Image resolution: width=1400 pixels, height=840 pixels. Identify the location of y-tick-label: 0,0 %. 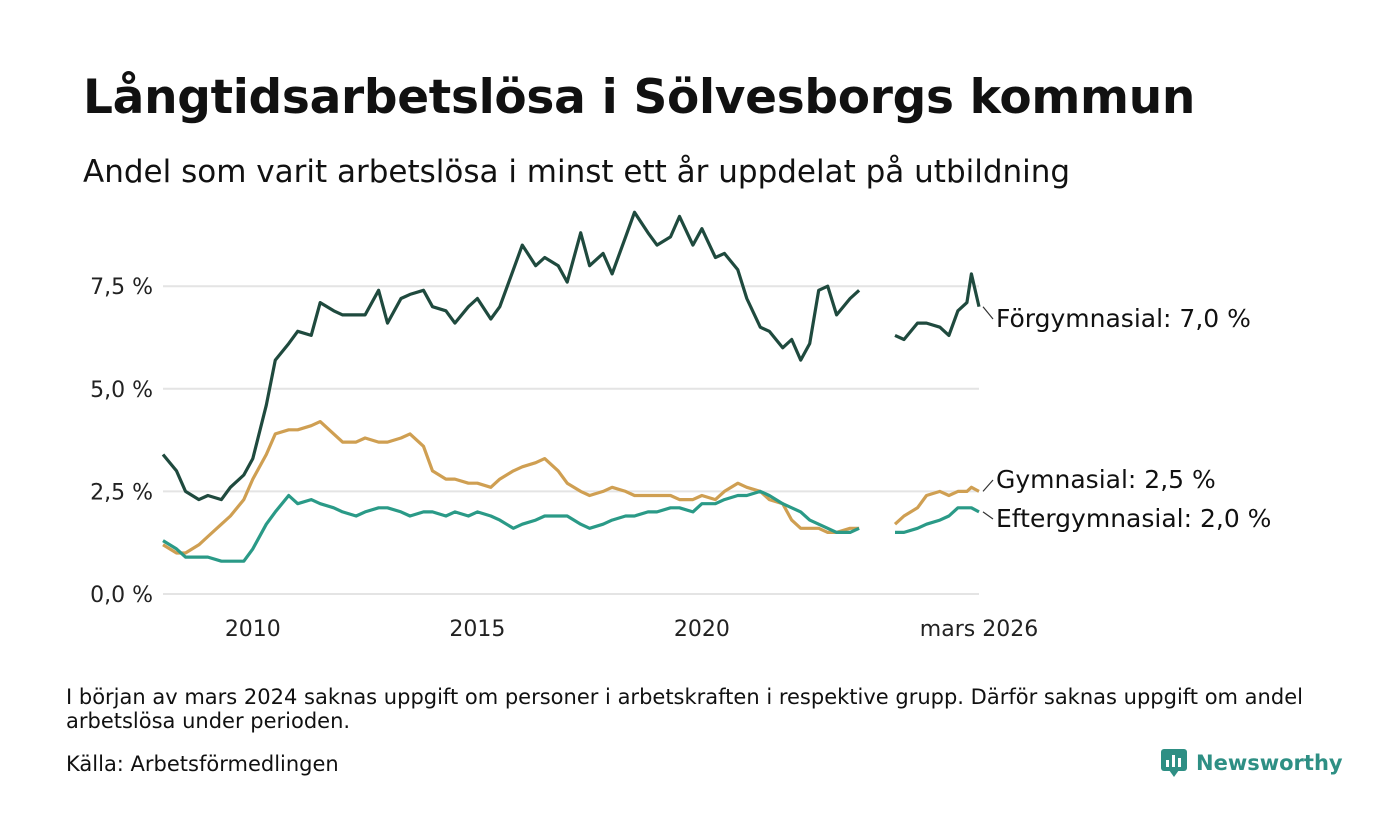
(121, 595).